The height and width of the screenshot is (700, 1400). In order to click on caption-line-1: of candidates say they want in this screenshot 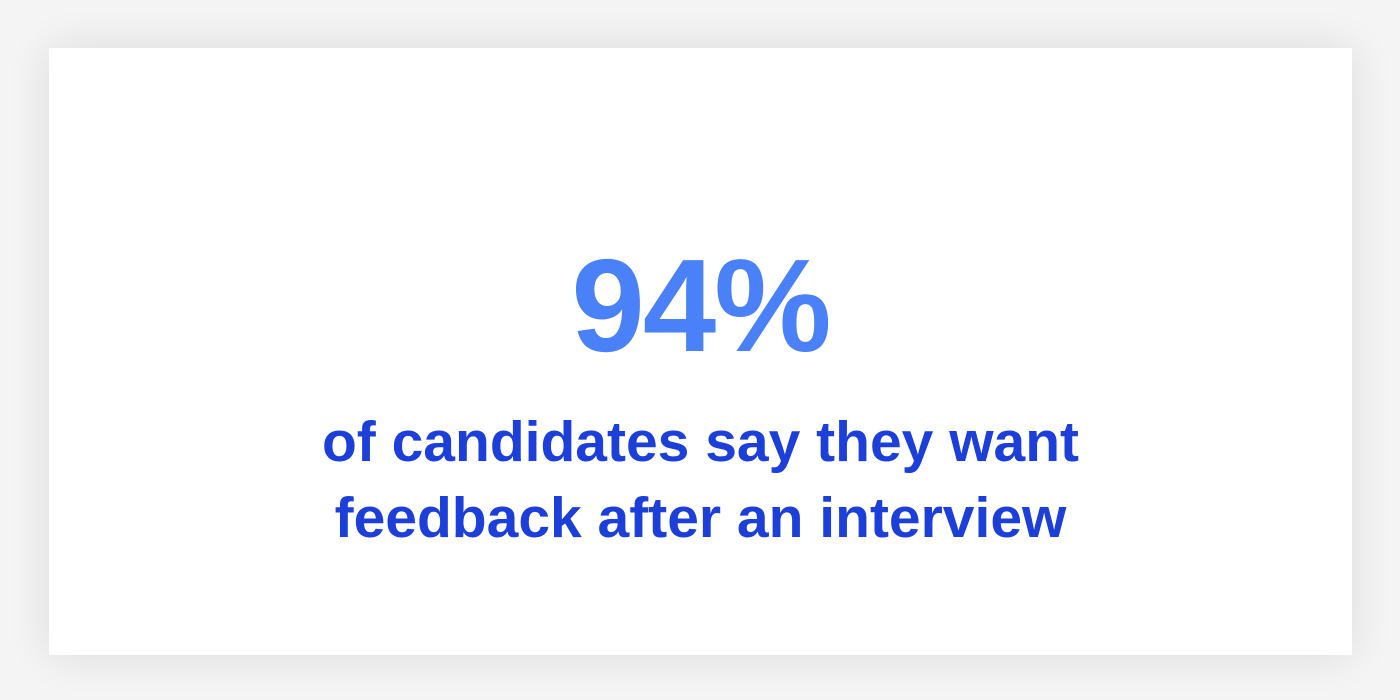, I will do `click(700, 442)`.